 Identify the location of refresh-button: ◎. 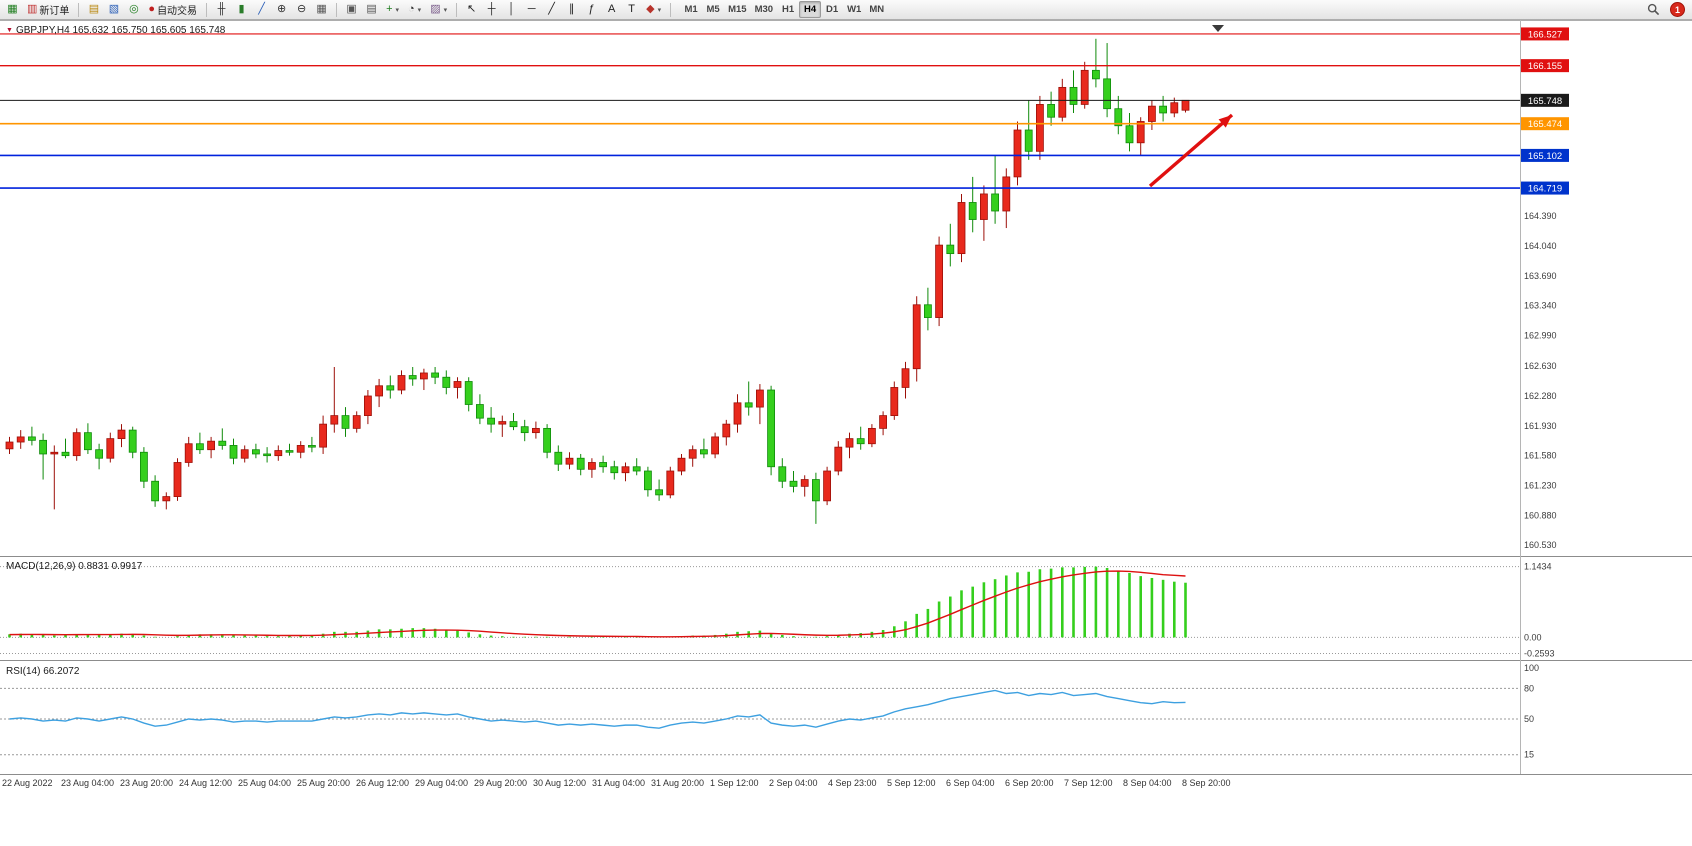
(133, 9).